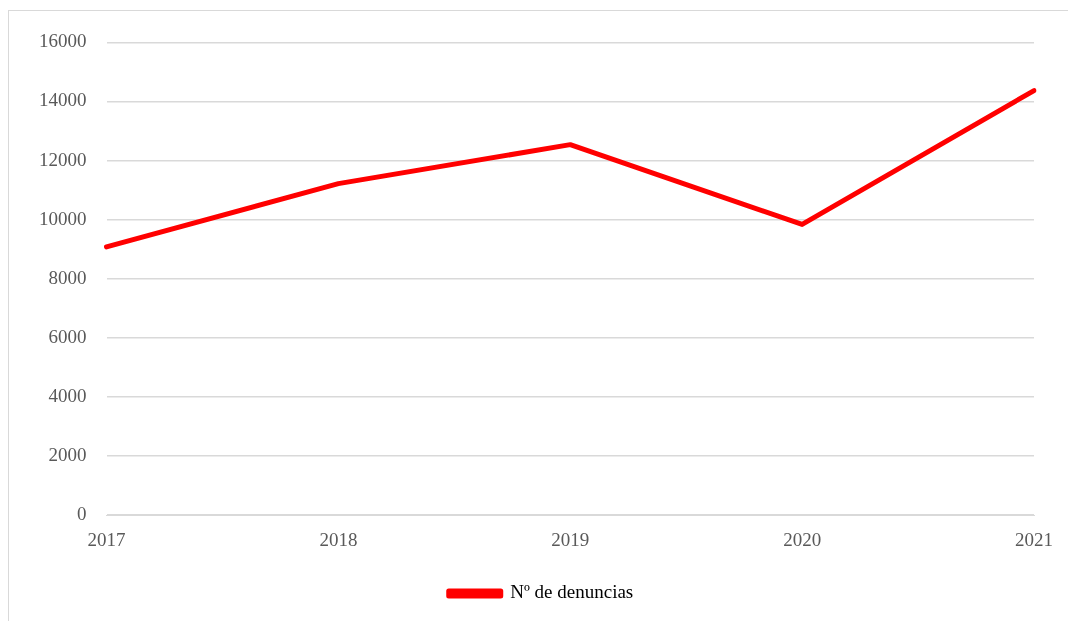  I want to click on x-tick-label: 2018, so click(338, 539).